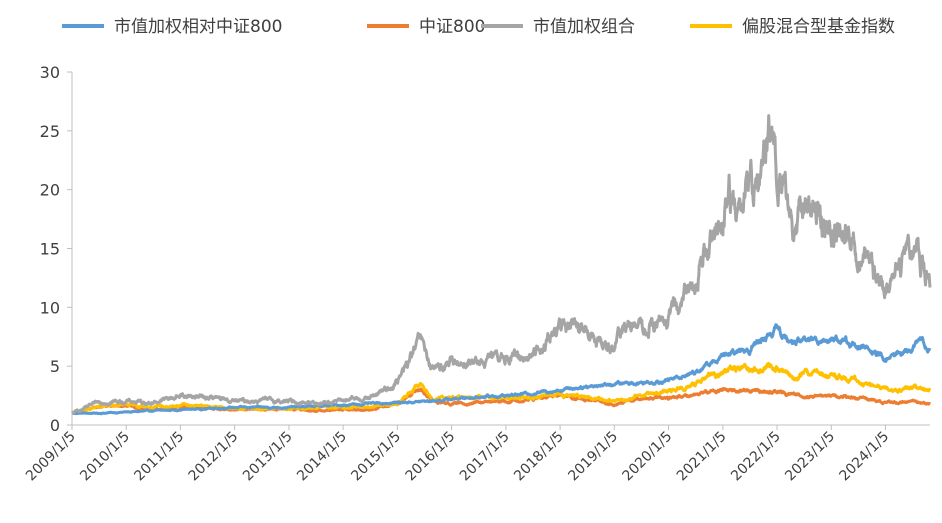 The image size is (942, 523). Describe the element at coordinates (818, 27) in the screenshot. I see `legend-label-3: 偏股混合型基金指数` at that location.